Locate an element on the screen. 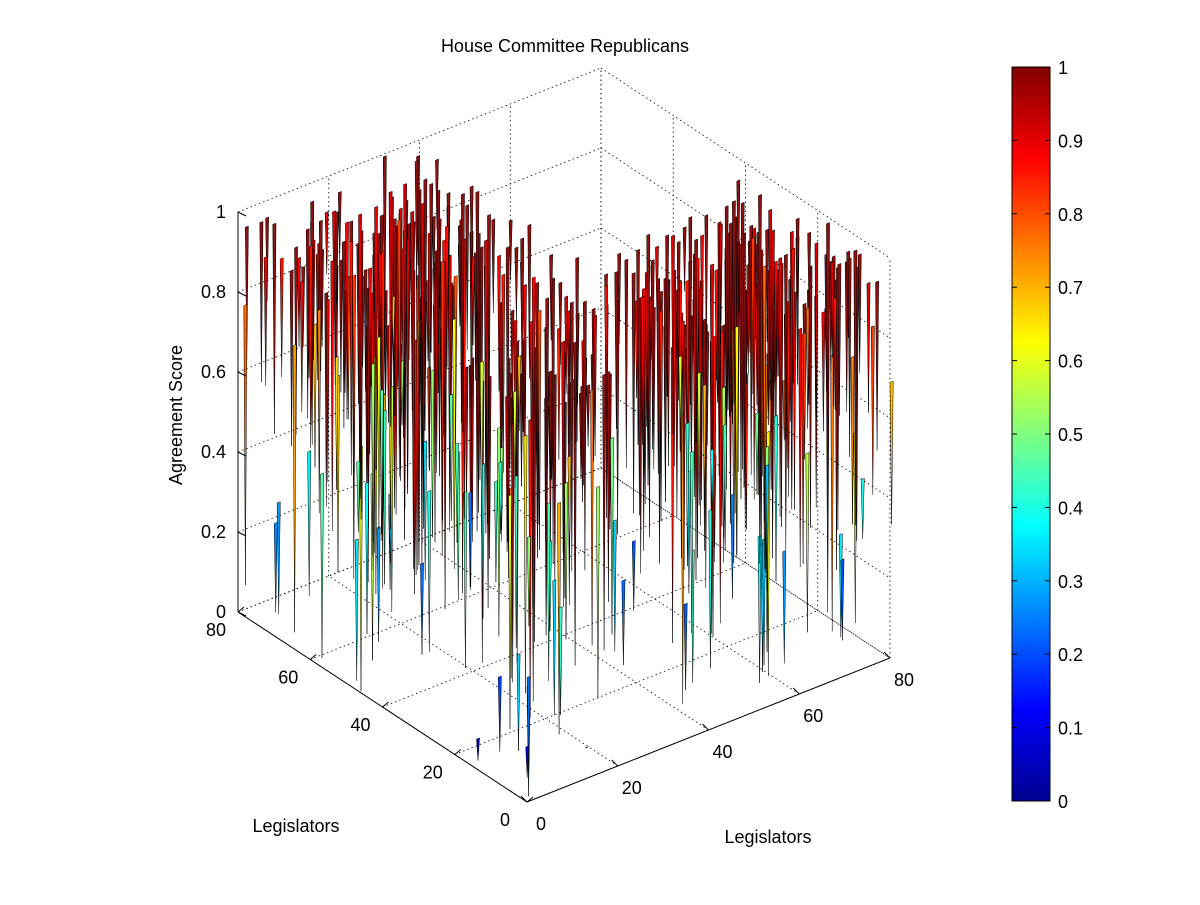 The image size is (1200, 905). z-tick-label: 0.6 is located at coordinates (213, 372).